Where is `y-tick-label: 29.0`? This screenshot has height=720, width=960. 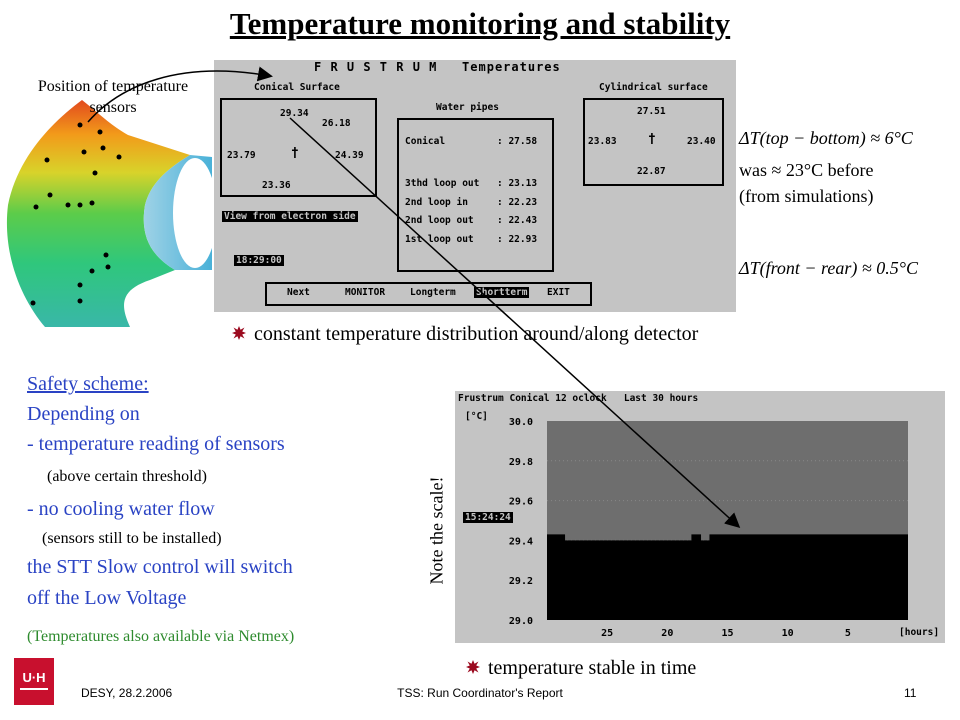 y-tick-label: 29.0 is located at coordinates (521, 621).